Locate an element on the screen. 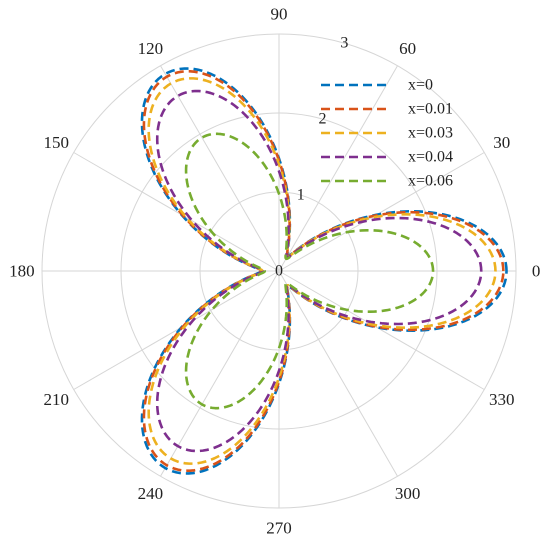  radial-tick-labels: 0 1 2 3 is located at coordinates (311, 157).